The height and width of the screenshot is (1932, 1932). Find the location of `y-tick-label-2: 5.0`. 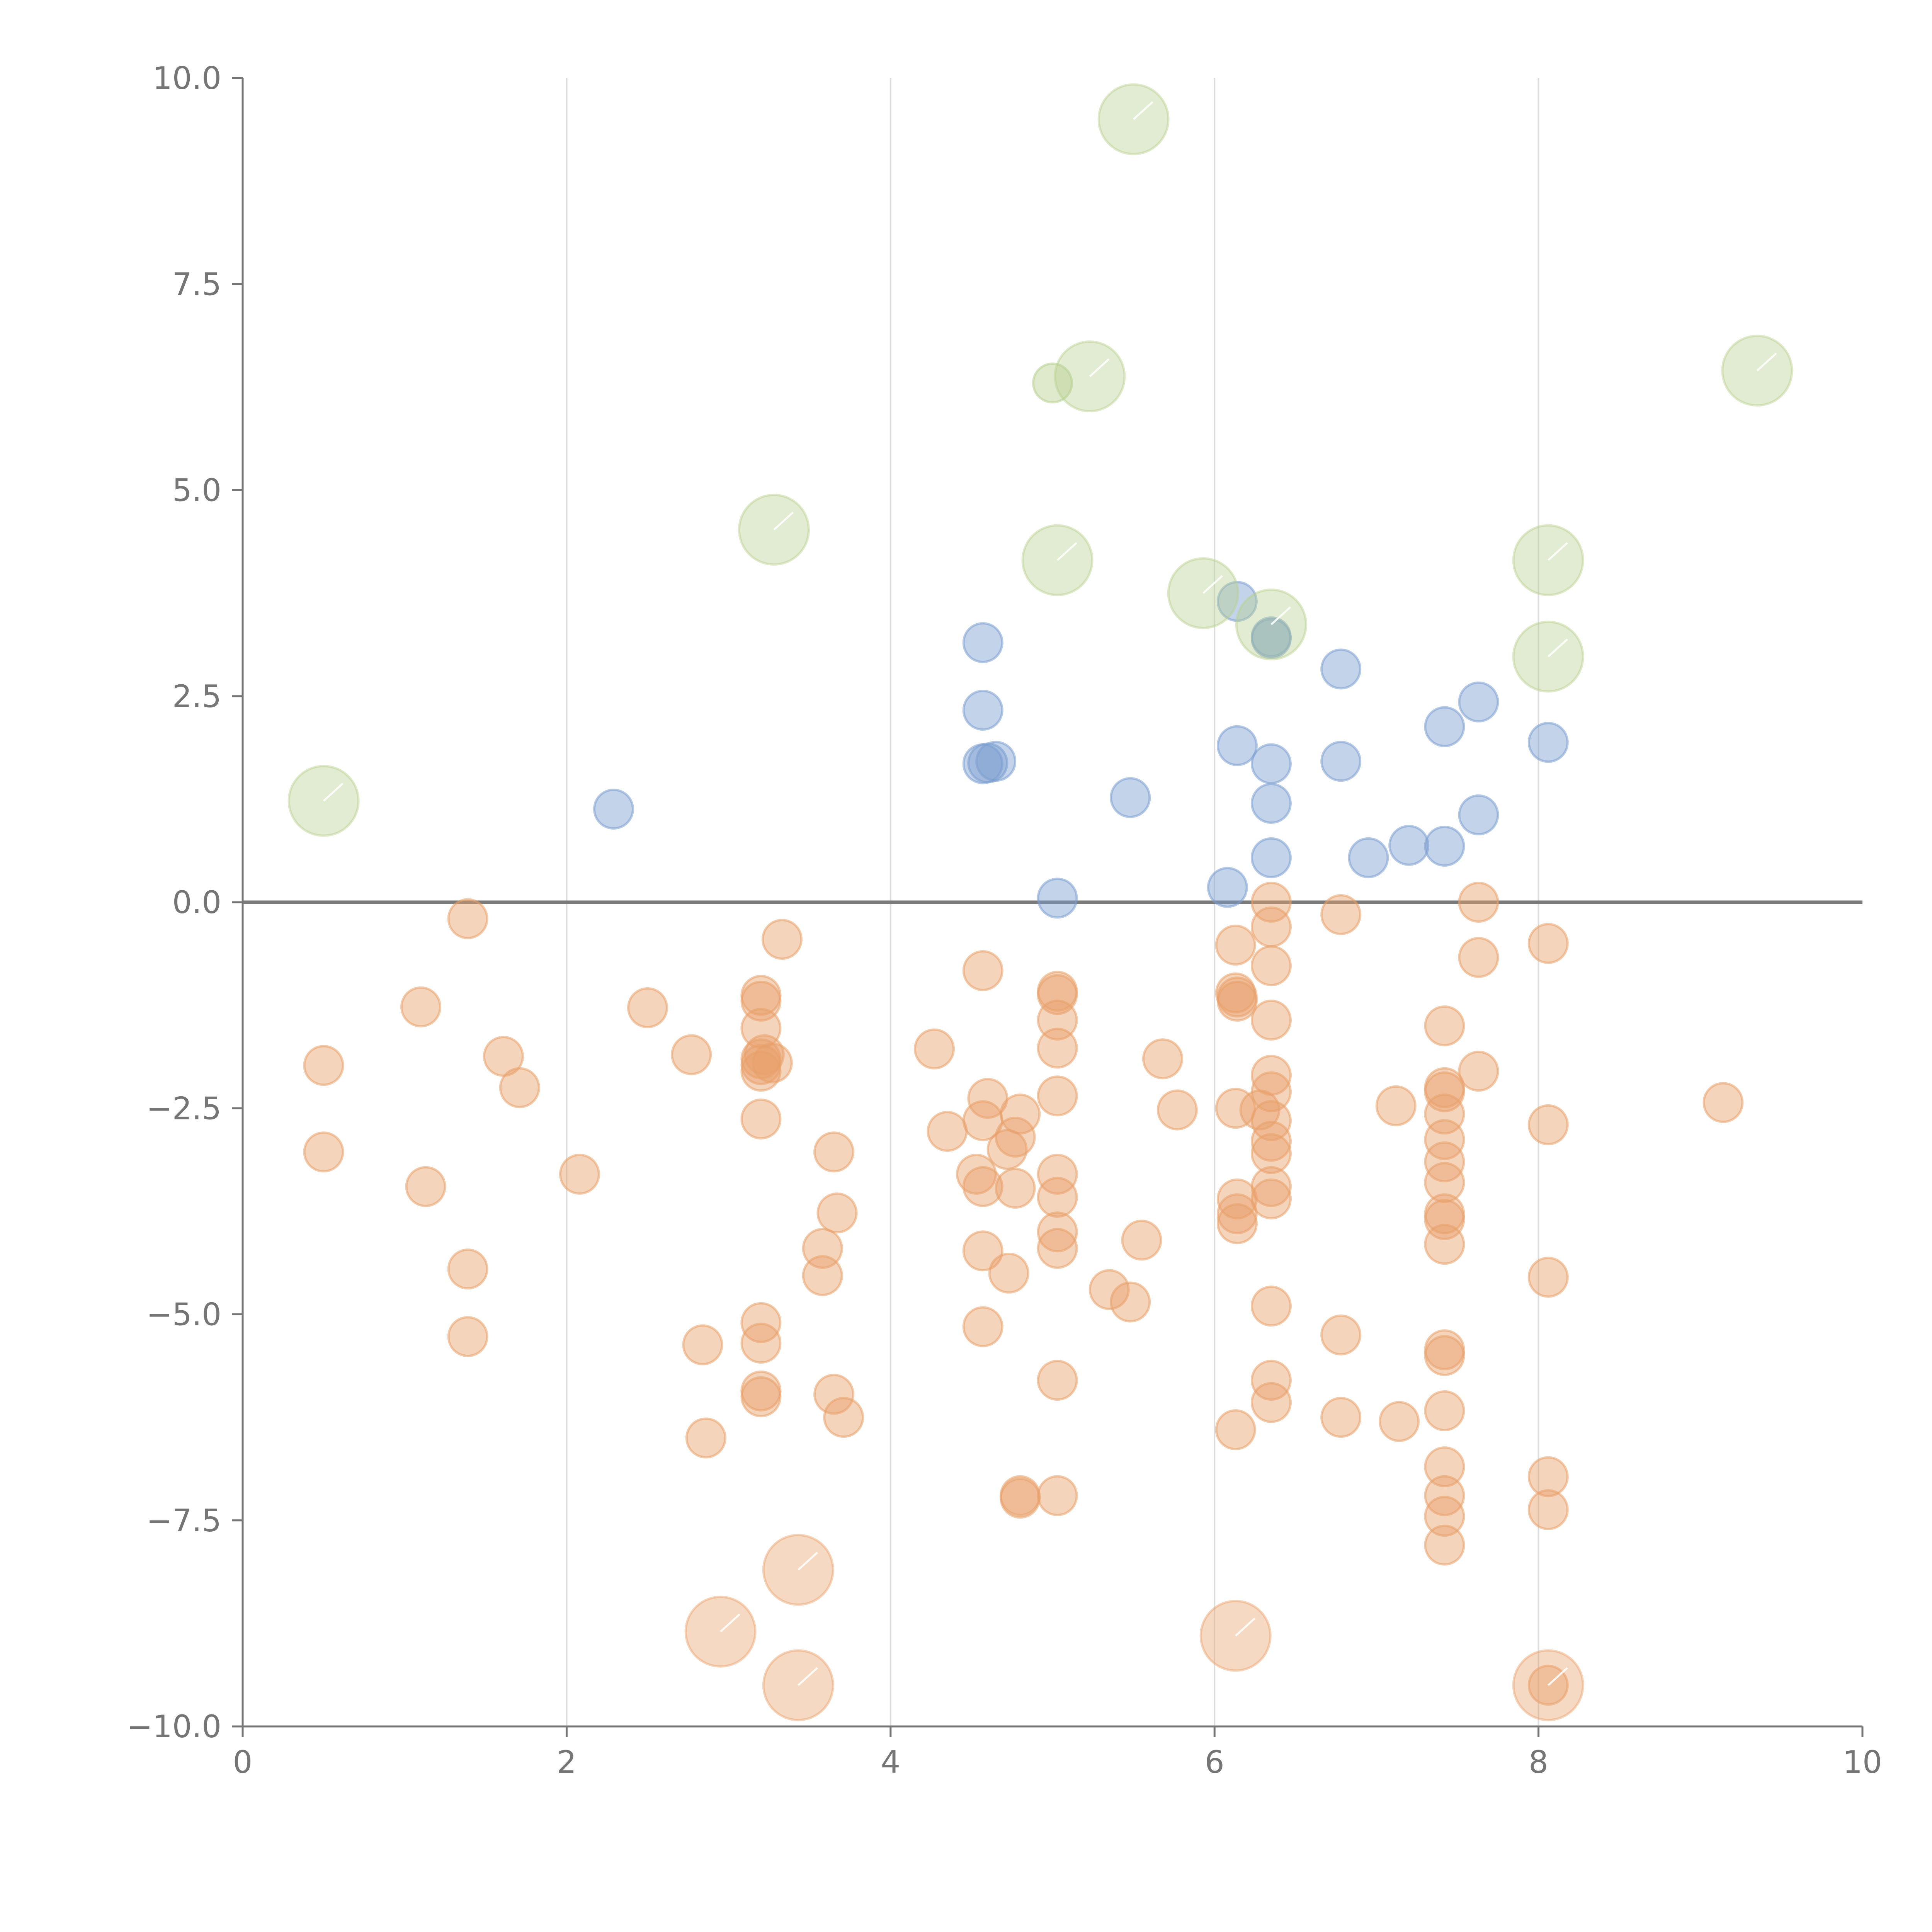

y-tick-label-2: 5.0 is located at coordinates (197, 491).